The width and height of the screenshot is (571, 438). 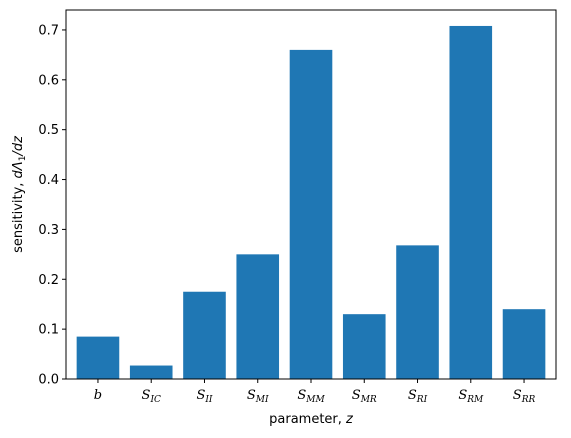 I want to click on x-tick-label: SRM, so click(x=471, y=396).